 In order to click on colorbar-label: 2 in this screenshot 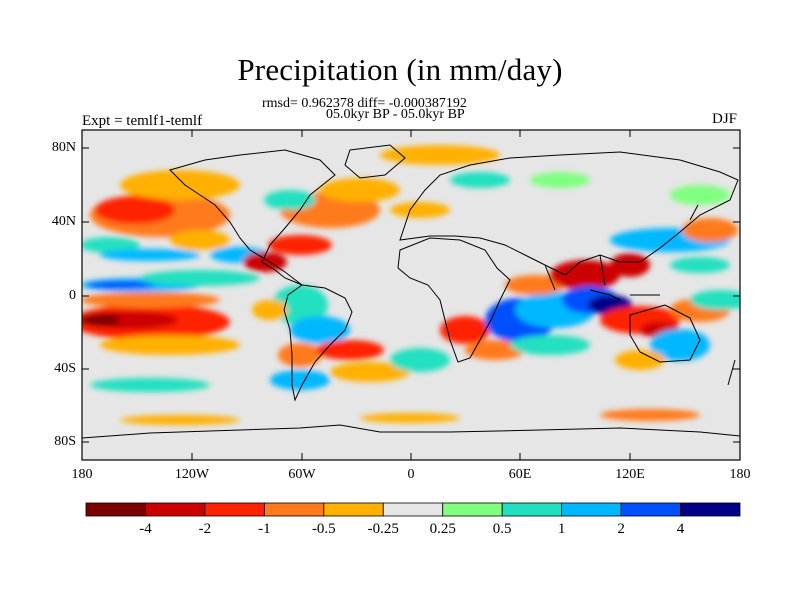, I will do `click(621, 529)`.